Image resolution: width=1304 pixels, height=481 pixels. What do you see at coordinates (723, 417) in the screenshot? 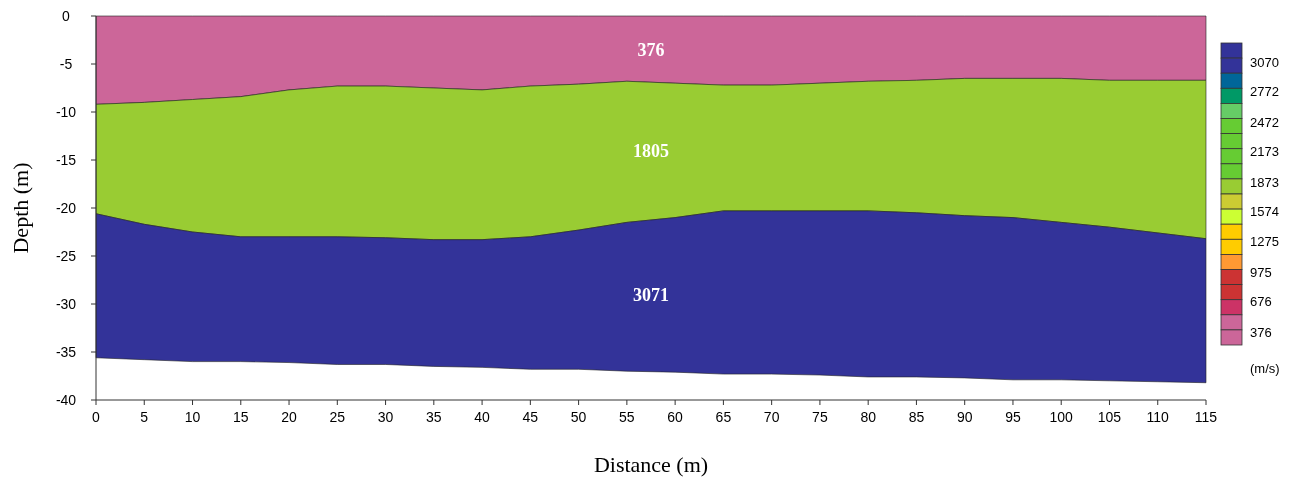
I see `x-tick-label: 65` at bounding box center [723, 417].